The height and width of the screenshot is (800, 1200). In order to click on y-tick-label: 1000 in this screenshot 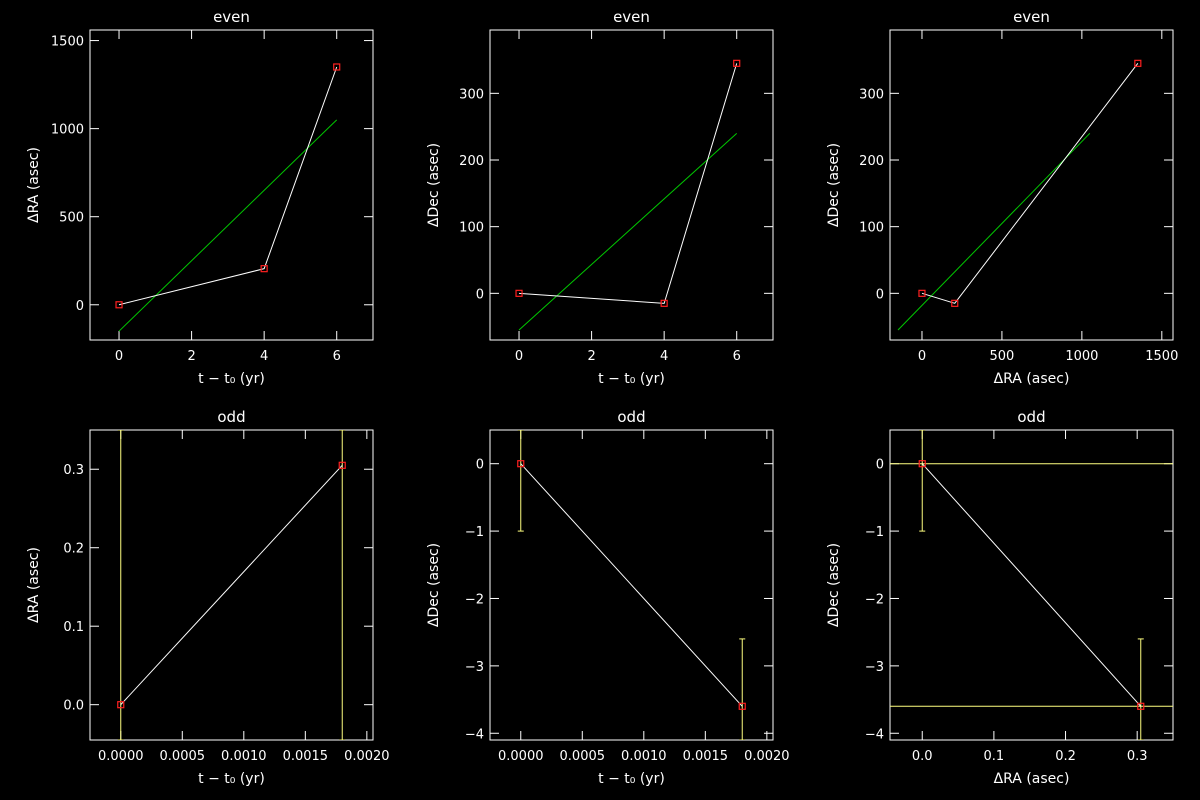, I will do `click(67, 130)`.